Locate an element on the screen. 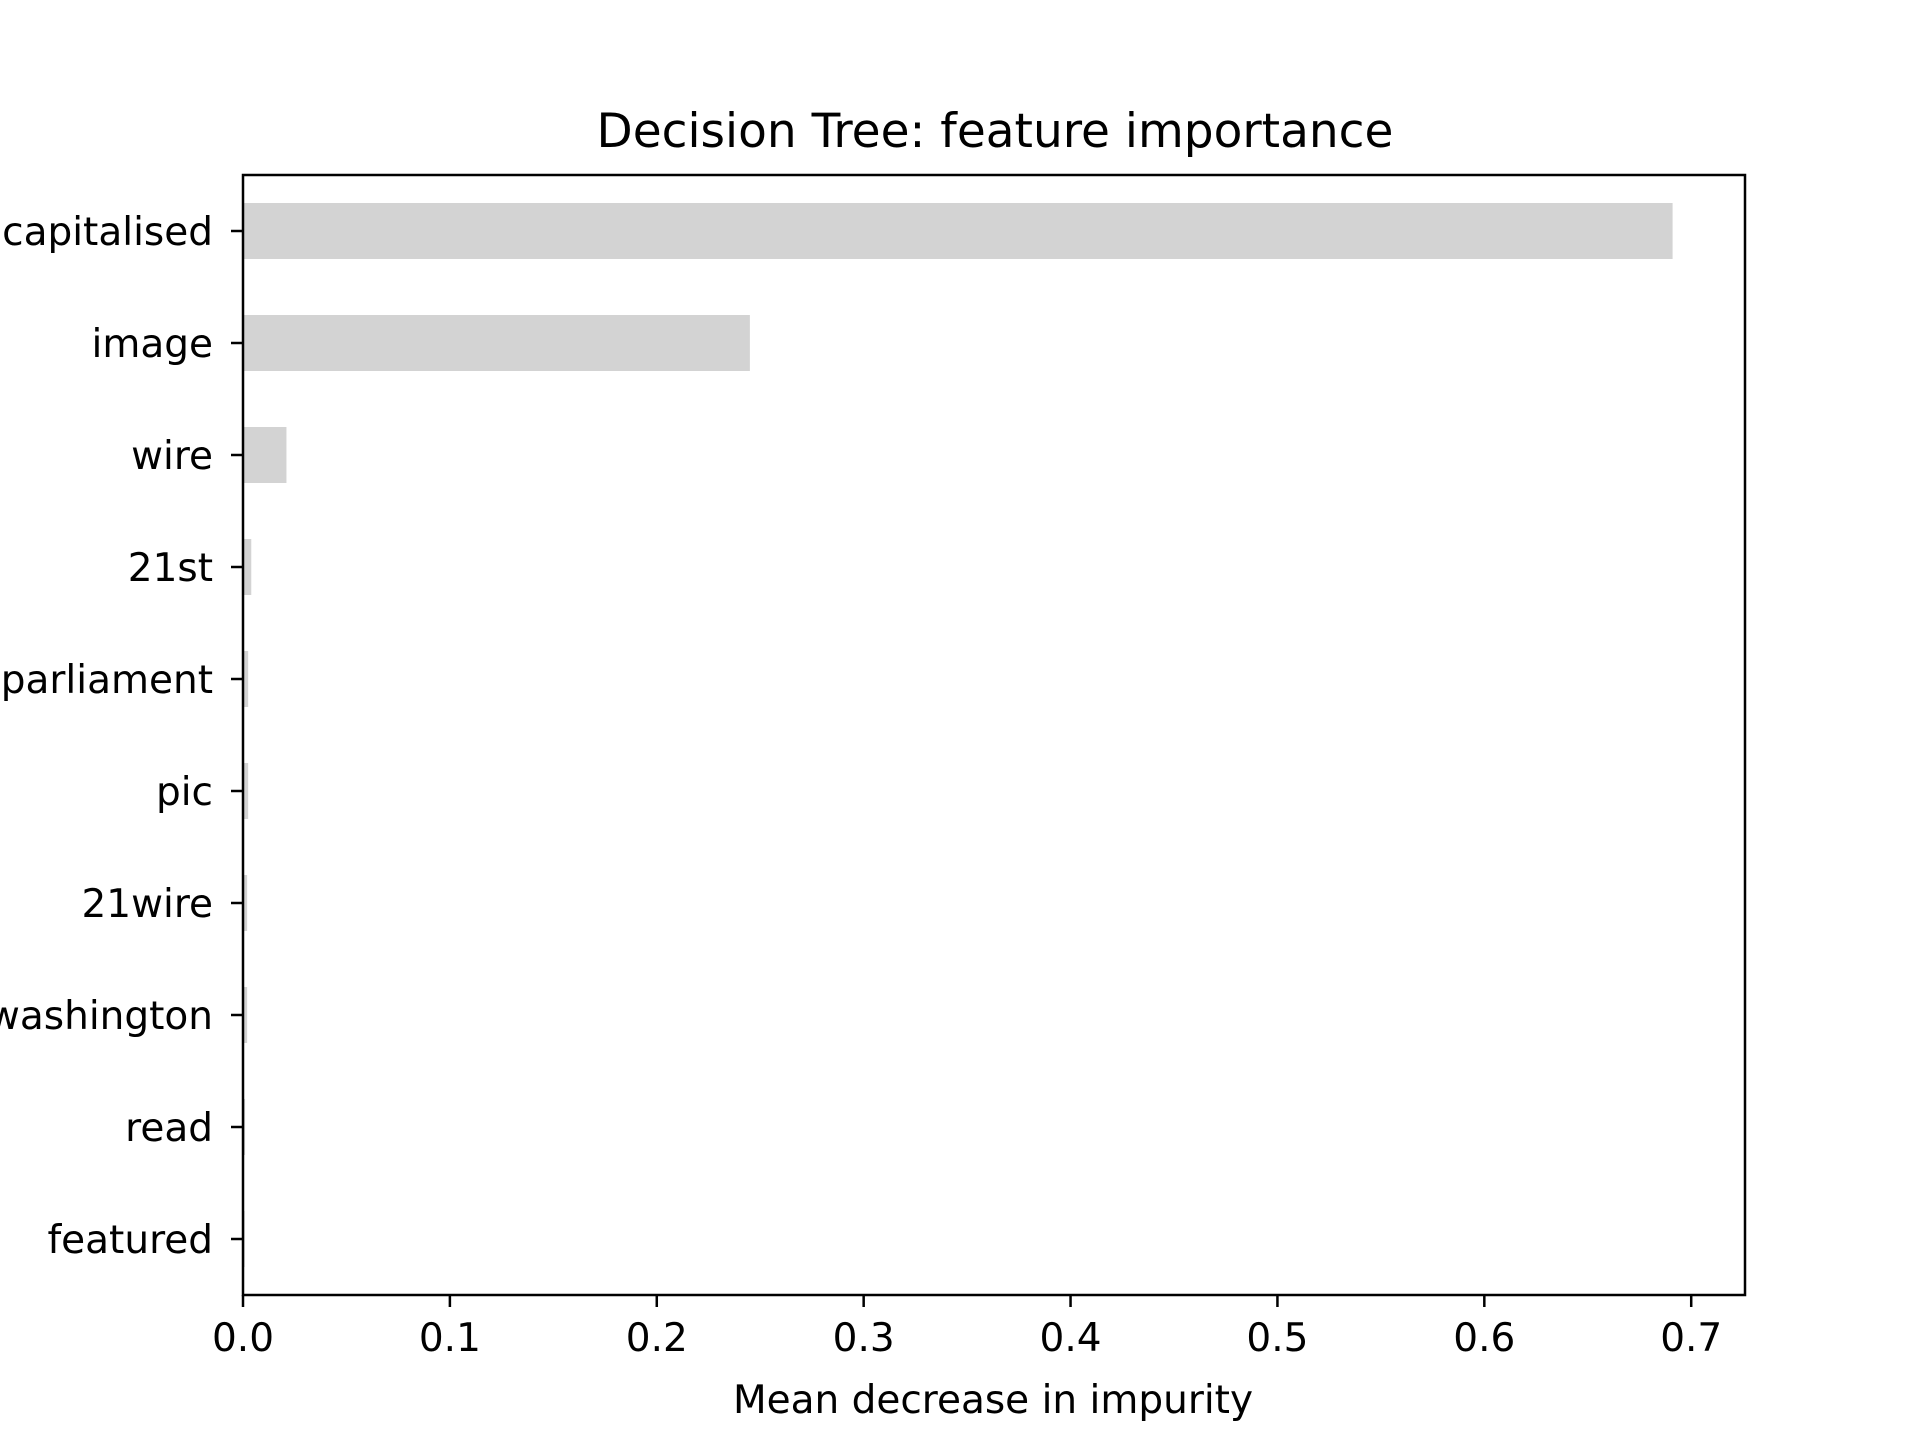  bar-21st is located at coordinates (247, 567).